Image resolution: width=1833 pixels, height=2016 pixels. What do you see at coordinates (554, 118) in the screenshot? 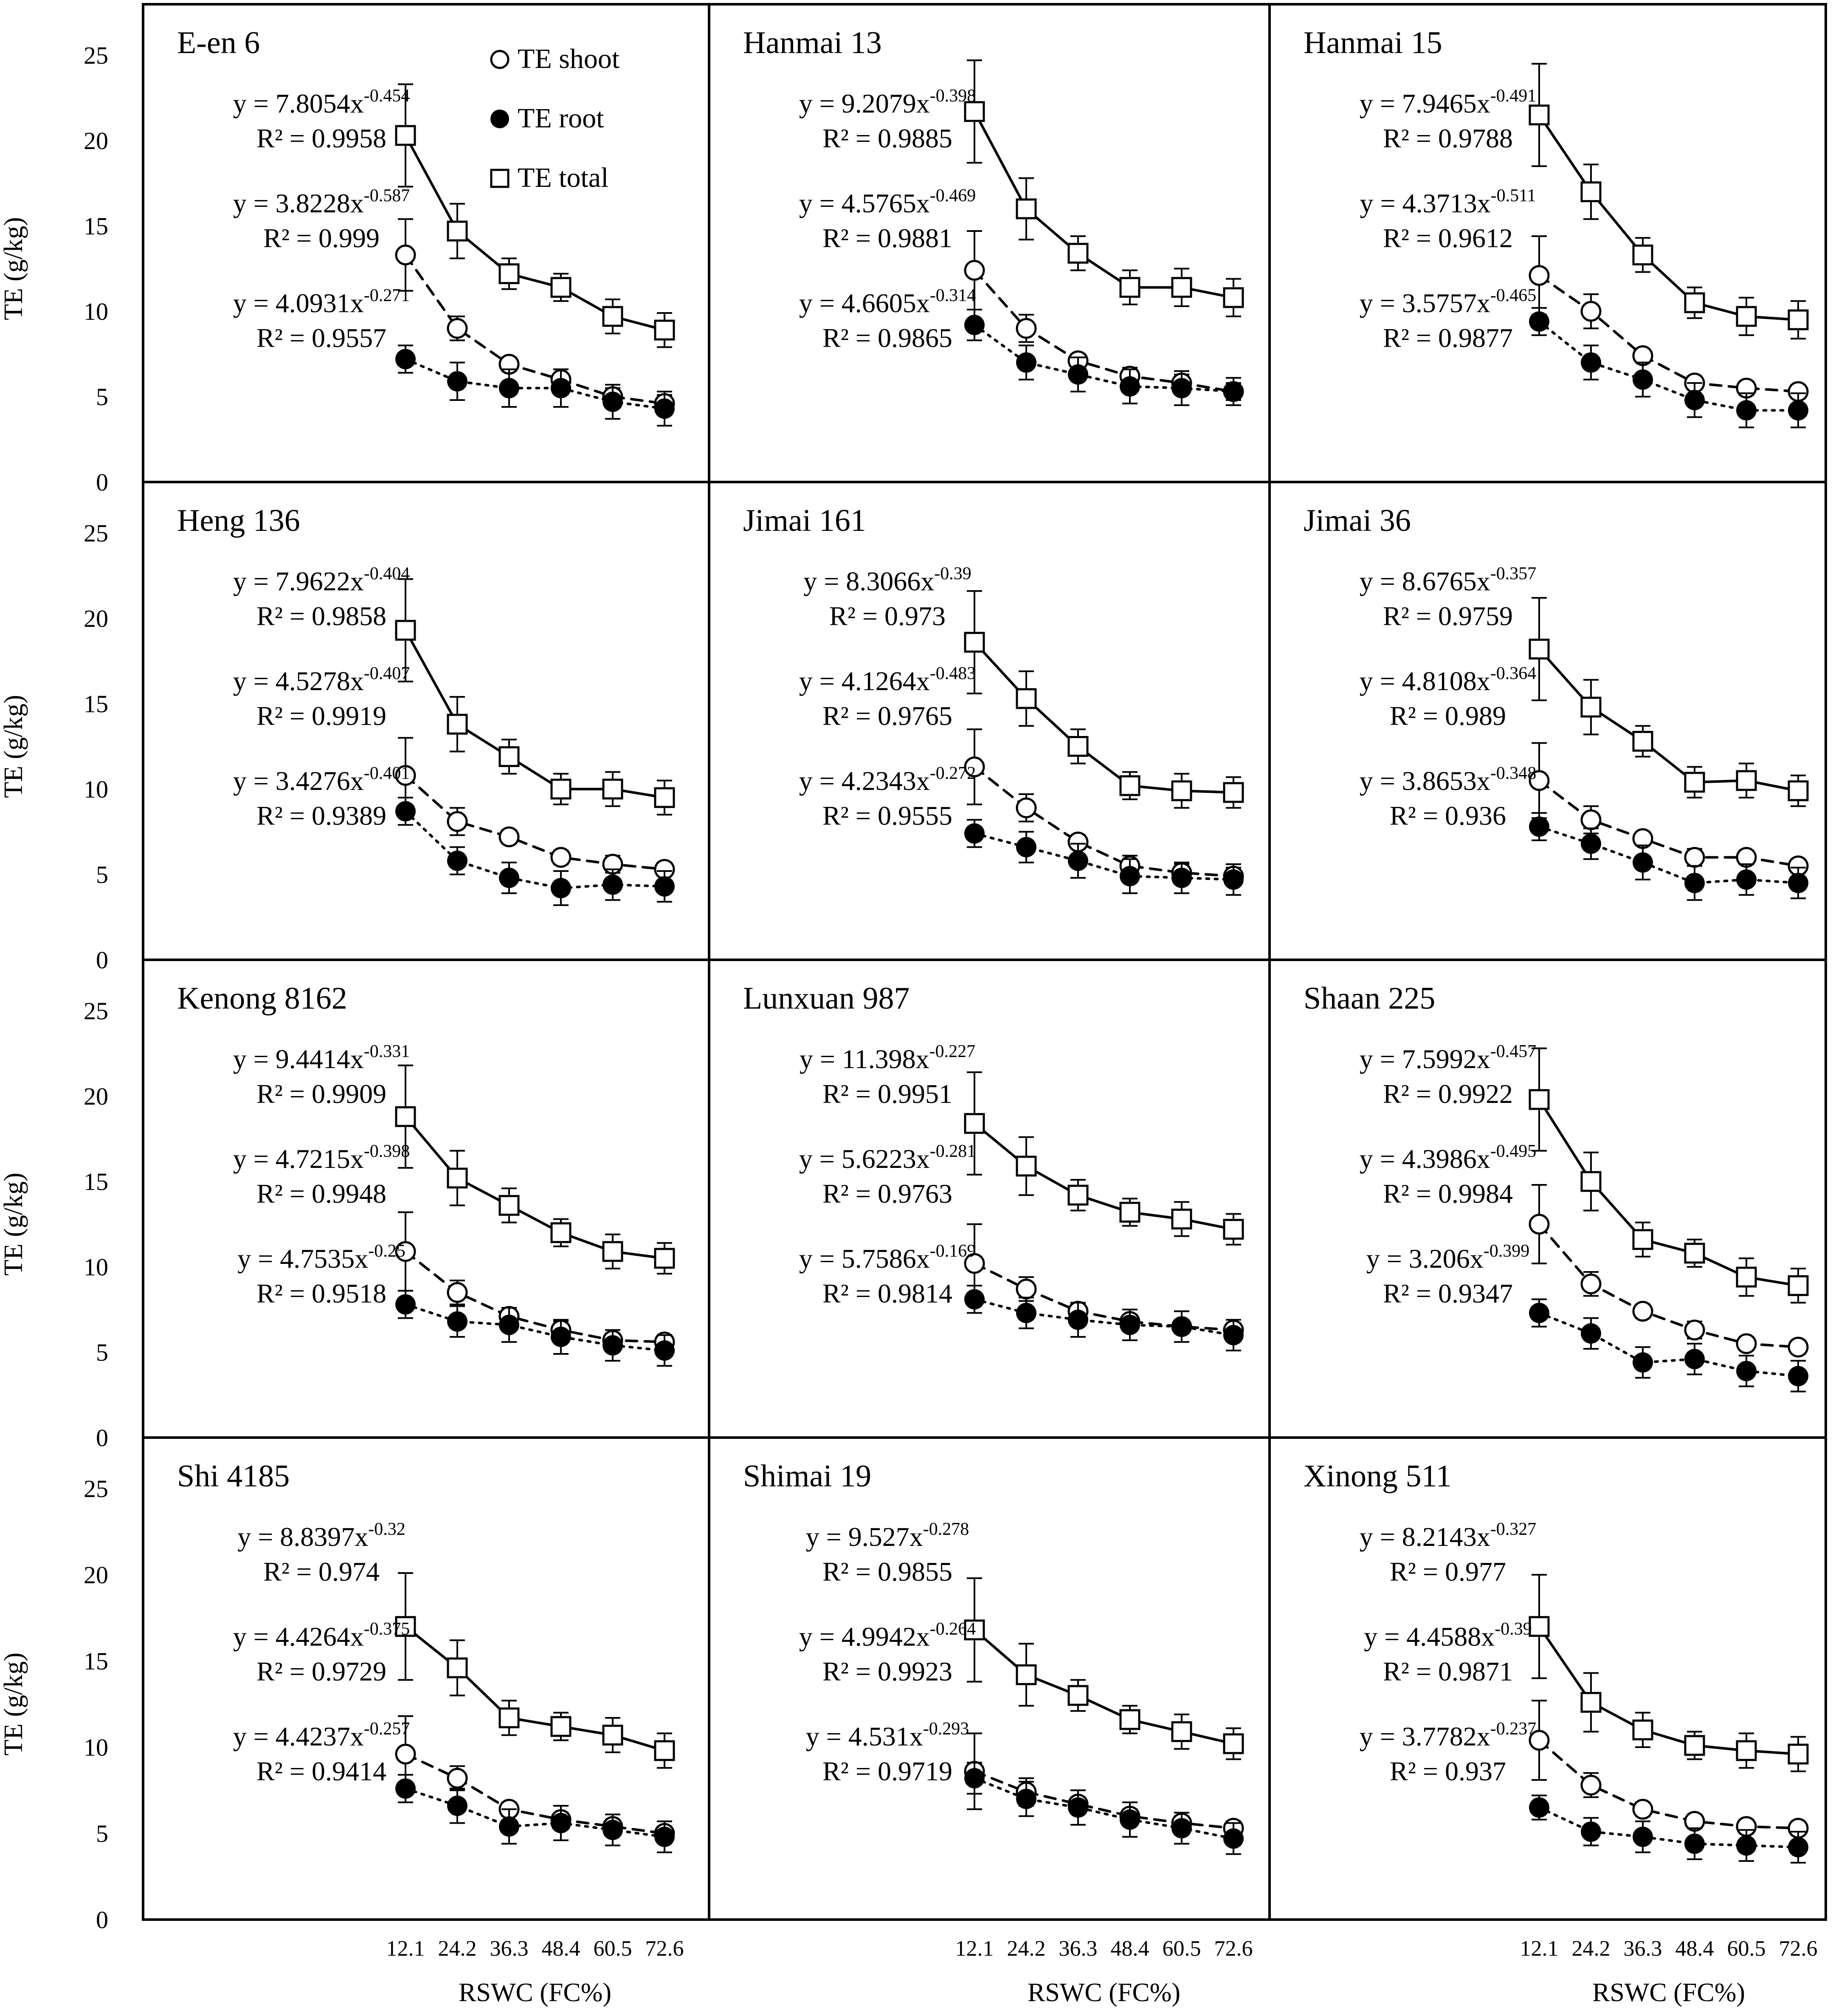
I see `legend: TE shoot TE root TE total` at bounding box center [554, 118].